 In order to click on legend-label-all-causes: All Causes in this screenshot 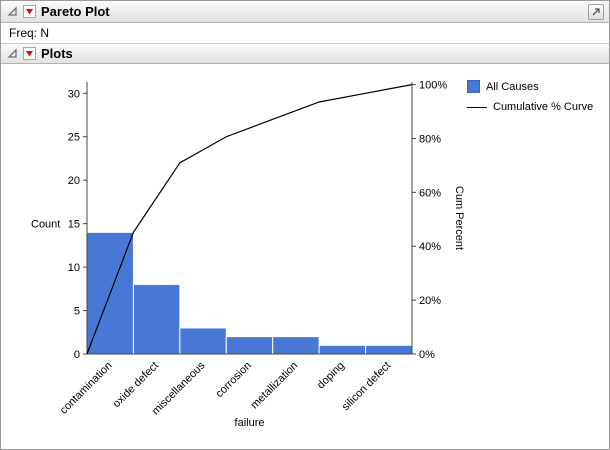, I will do `click(512, 86)`.